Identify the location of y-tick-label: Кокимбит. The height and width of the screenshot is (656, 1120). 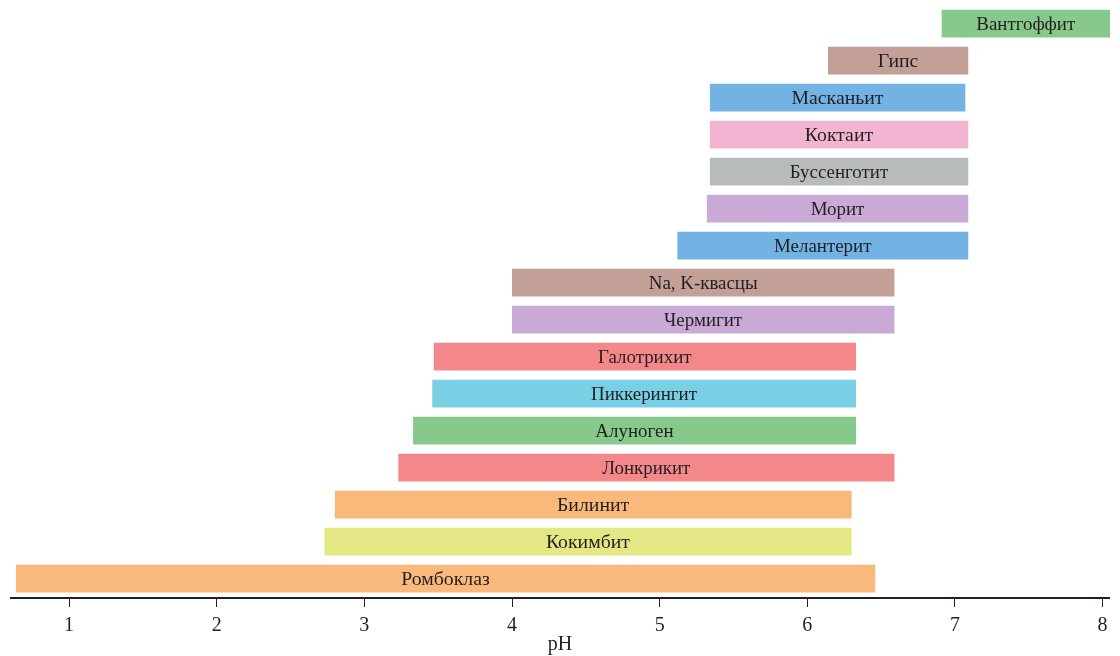
(588, 541).